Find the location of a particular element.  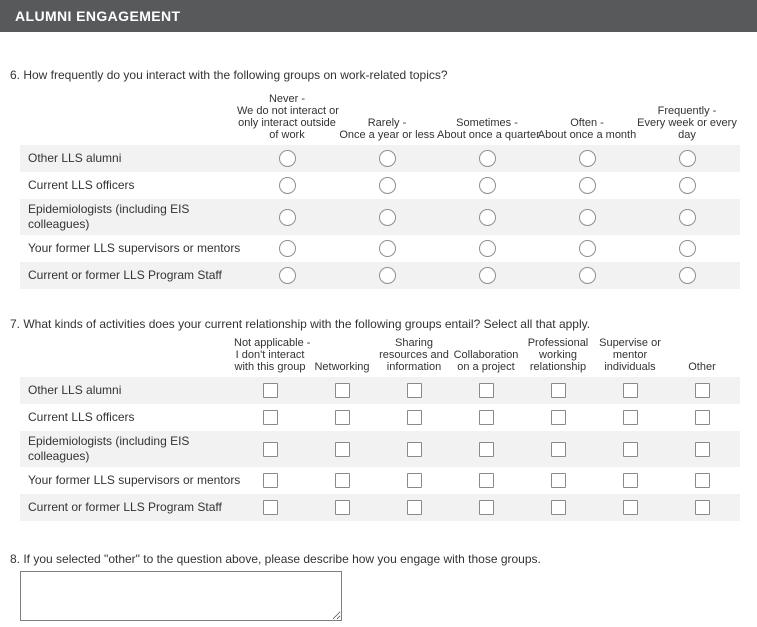

other-description-textarea is located at coordinates (181, 596).